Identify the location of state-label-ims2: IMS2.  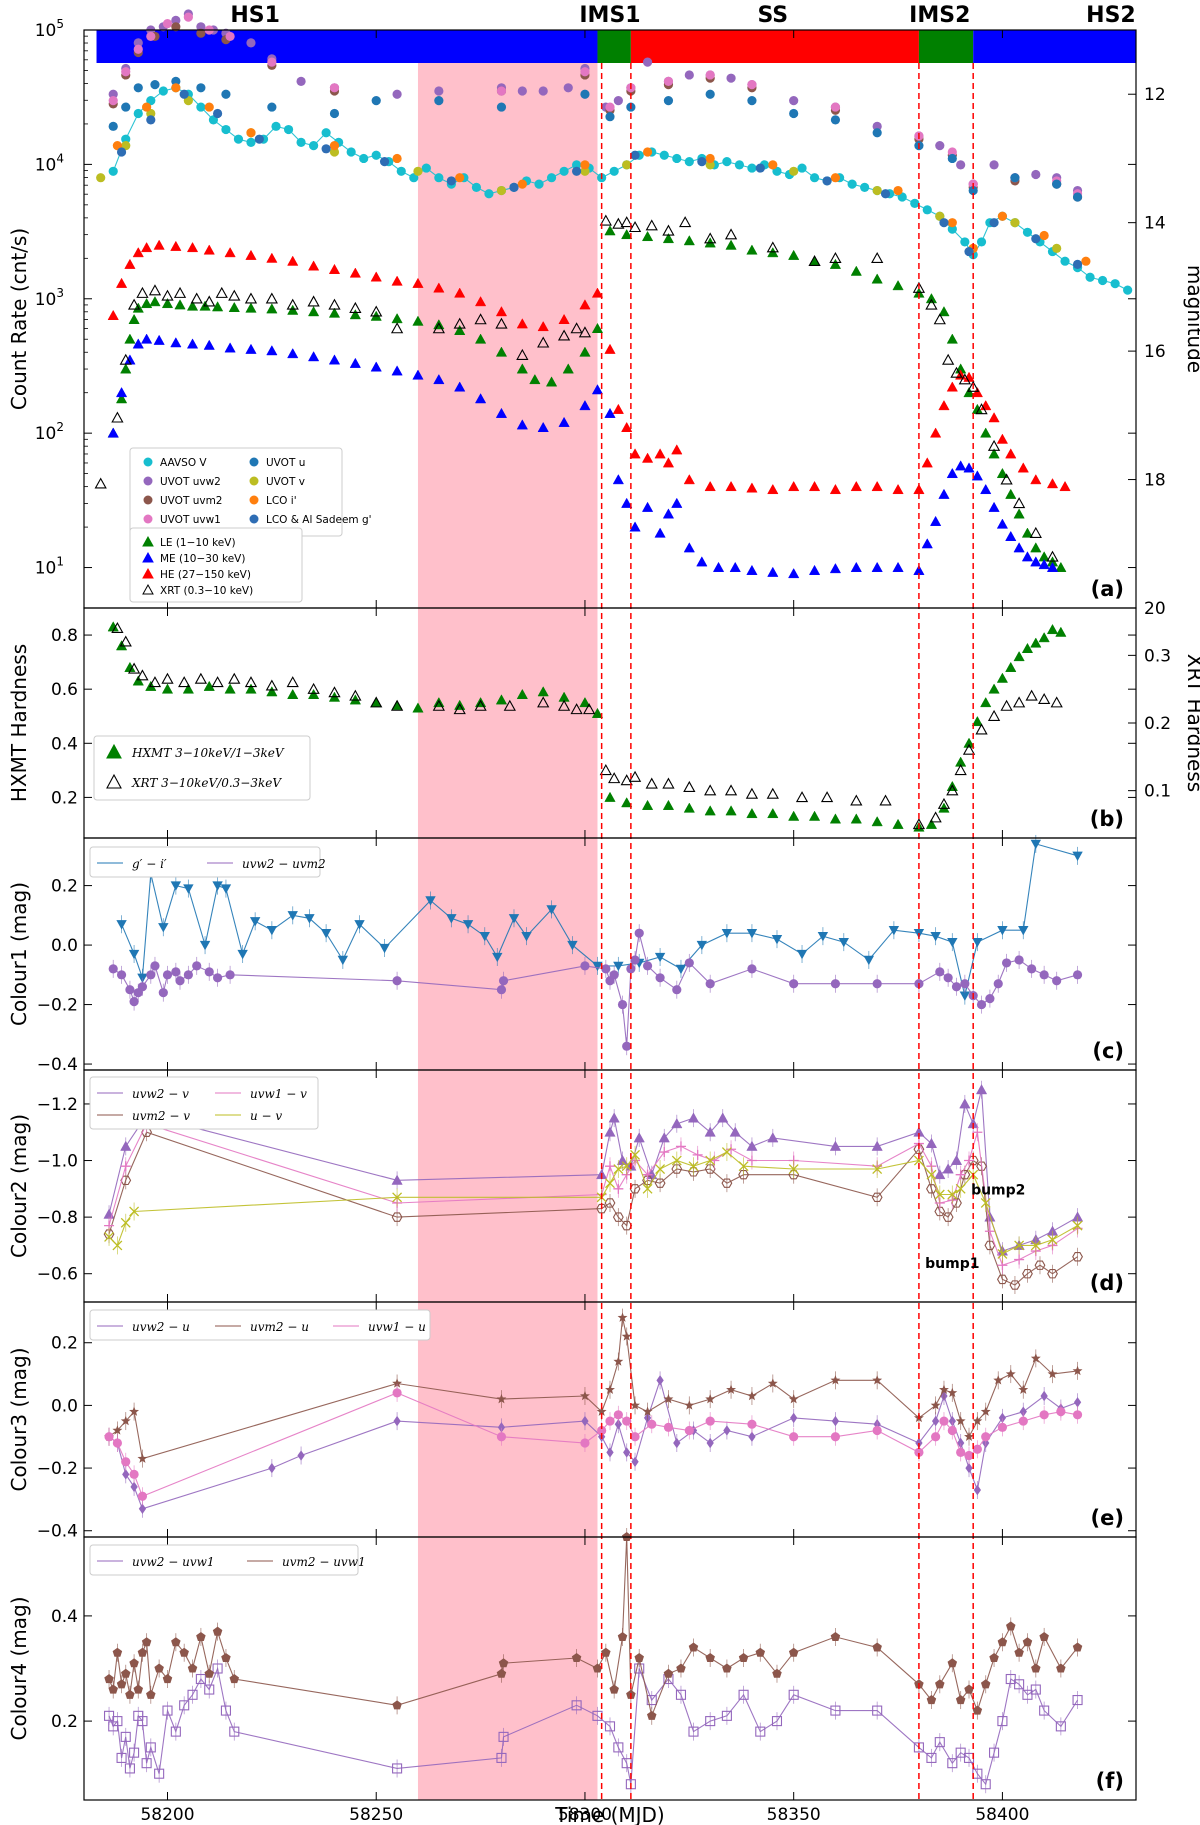
(939, 15).